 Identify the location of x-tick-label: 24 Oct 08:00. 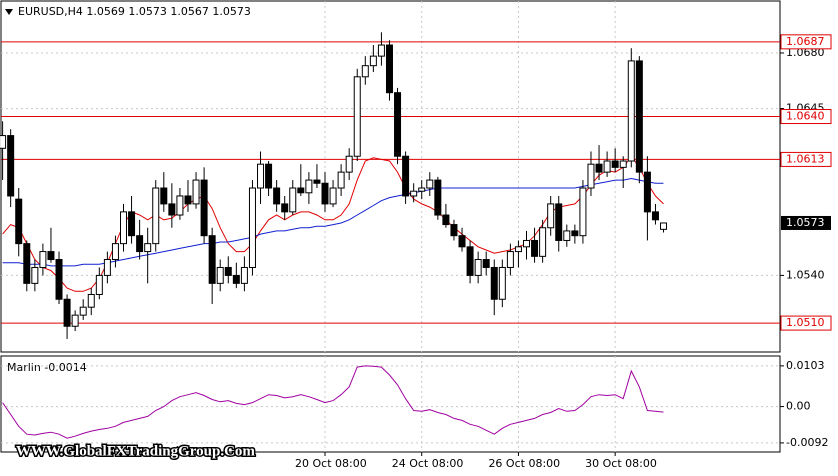
(428, 463).